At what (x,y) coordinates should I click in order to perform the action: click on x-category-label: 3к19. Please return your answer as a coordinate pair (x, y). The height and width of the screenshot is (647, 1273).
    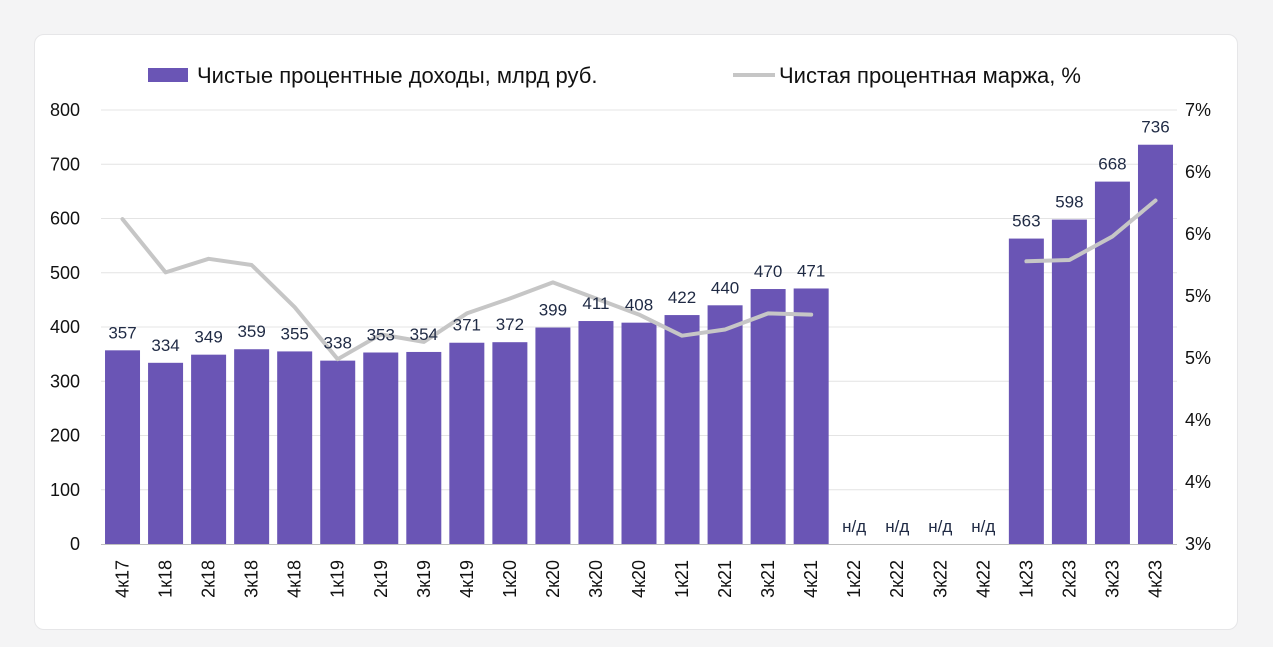
    Looking at the image, I should click on (424, 579).